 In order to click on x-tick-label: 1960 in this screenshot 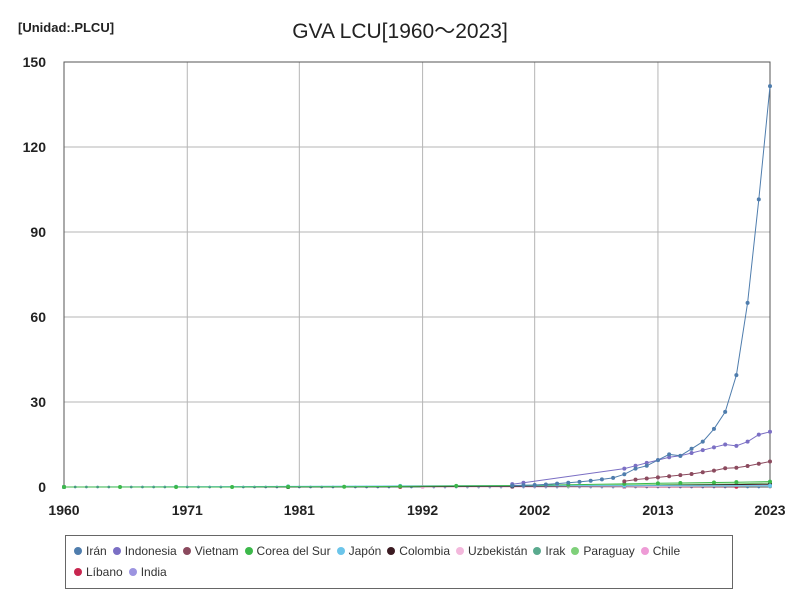, I will do `click(63, 510)`.